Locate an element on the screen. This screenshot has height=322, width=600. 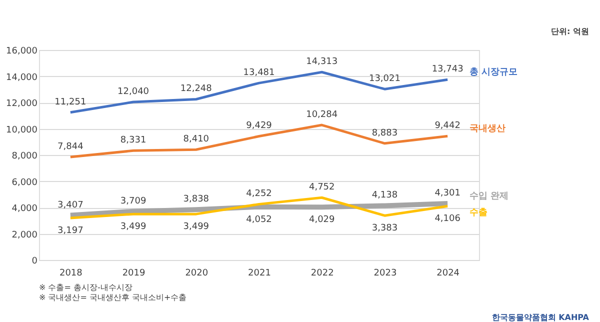
y-tick-label: 2,000 is located at coordinates (25, 235).